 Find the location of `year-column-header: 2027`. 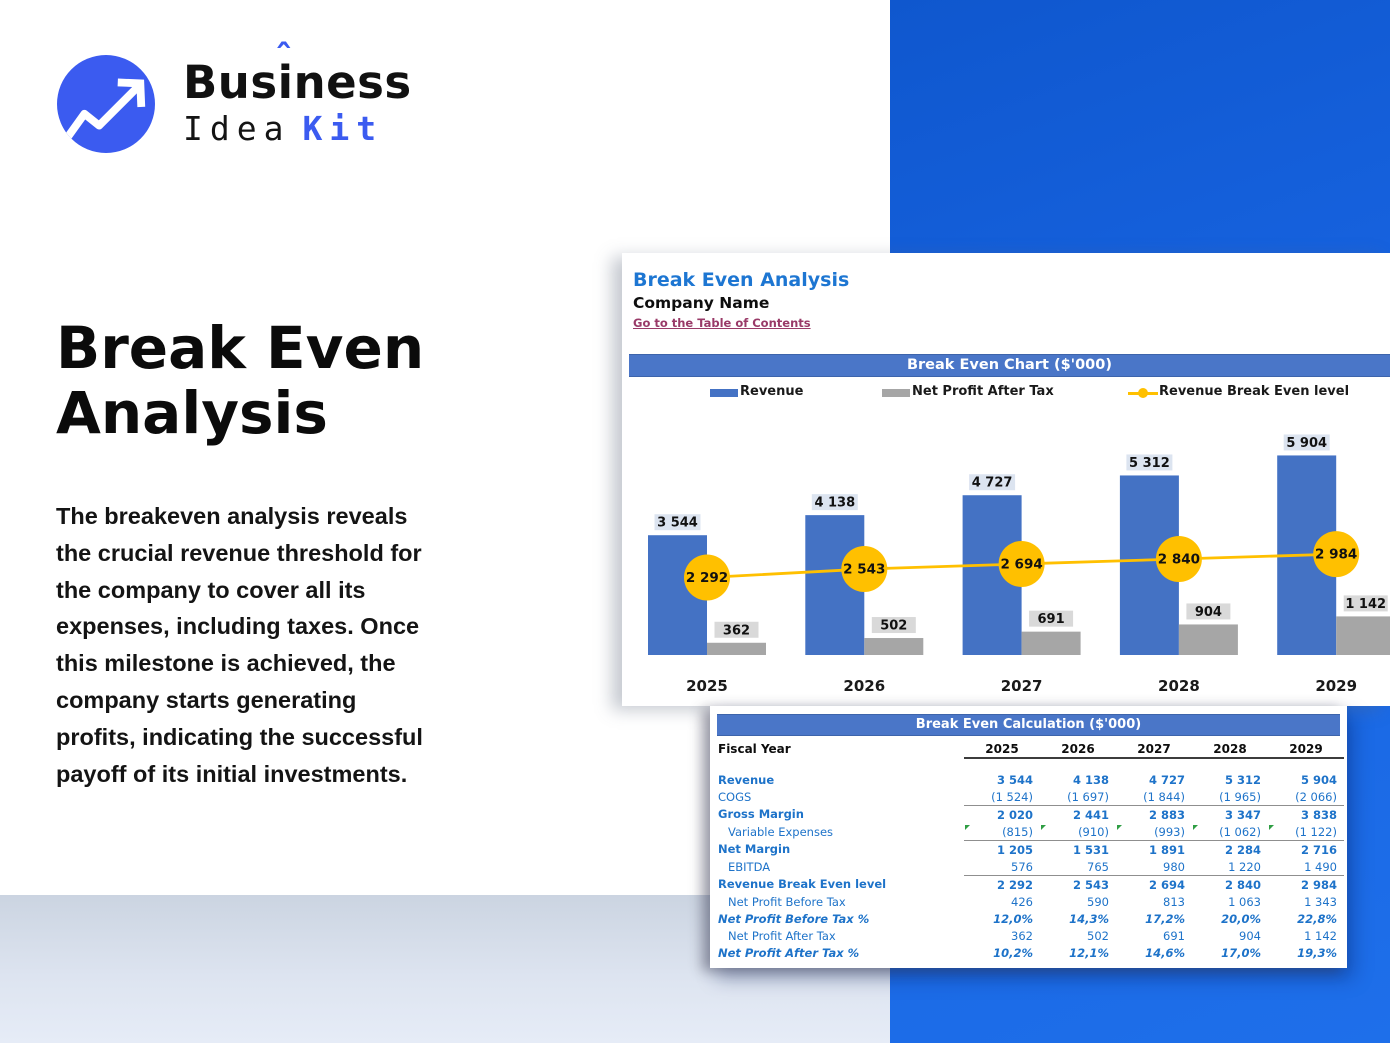

year-column-header: 2027 is located at coordinates (1154, 749).